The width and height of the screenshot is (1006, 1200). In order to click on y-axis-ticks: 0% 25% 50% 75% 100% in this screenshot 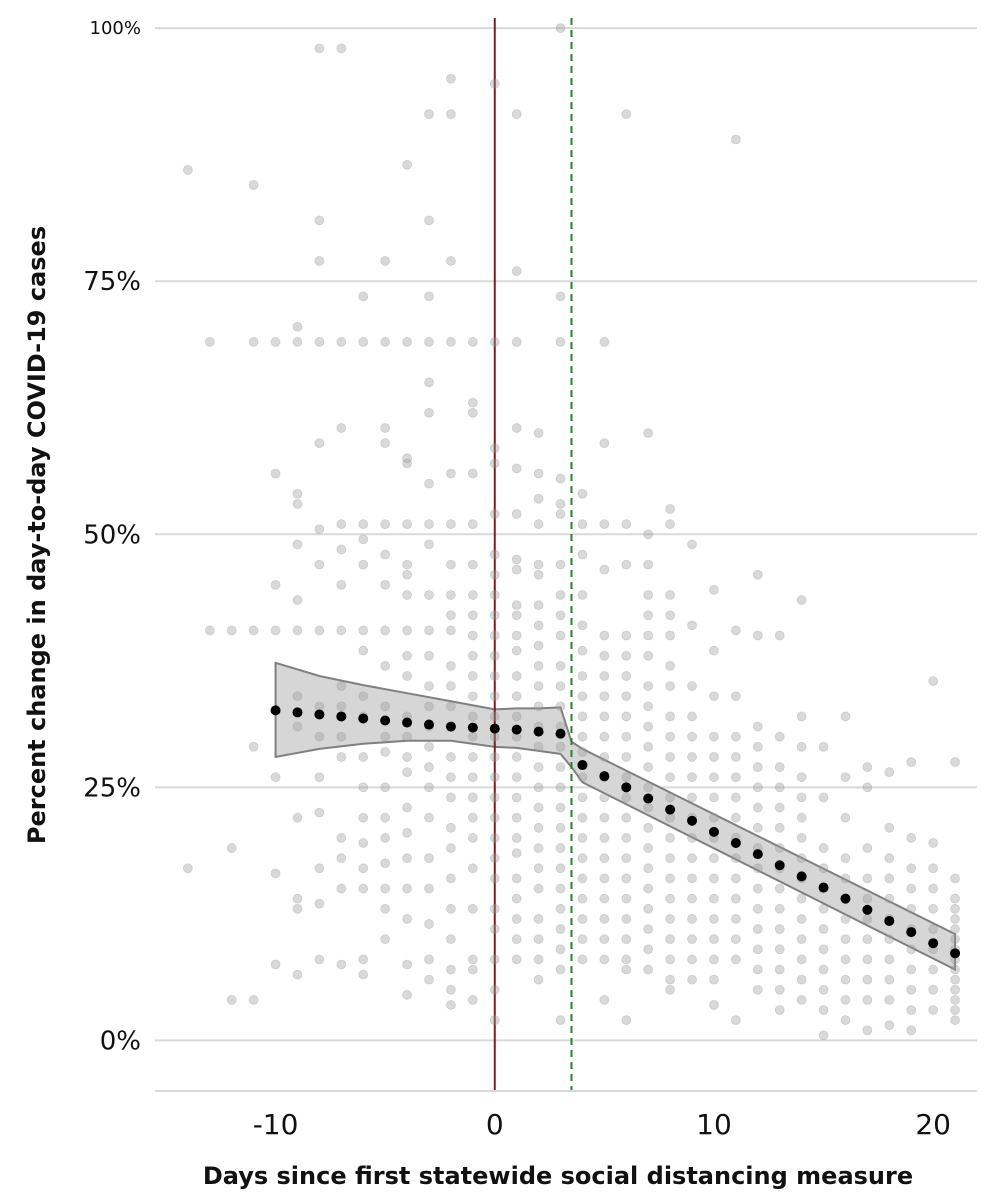, I will do `click(112, 537)`.